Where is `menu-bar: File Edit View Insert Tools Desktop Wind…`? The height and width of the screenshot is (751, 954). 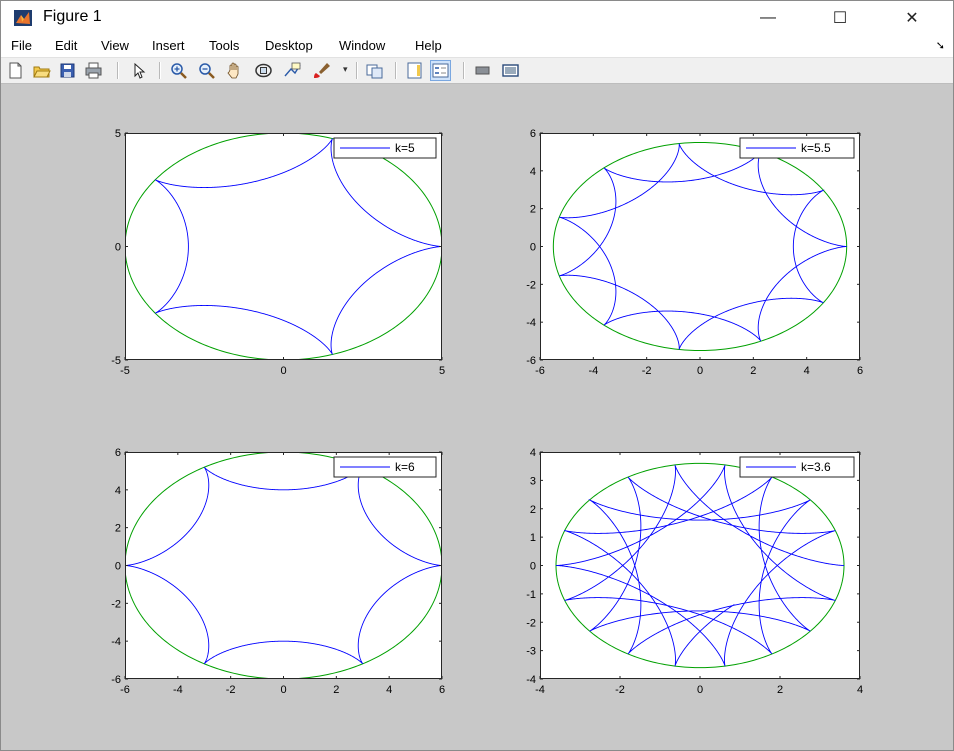
menu-bar: File Edit View Insert Tools Desktop Wind… is located at coordinates (477, 46).